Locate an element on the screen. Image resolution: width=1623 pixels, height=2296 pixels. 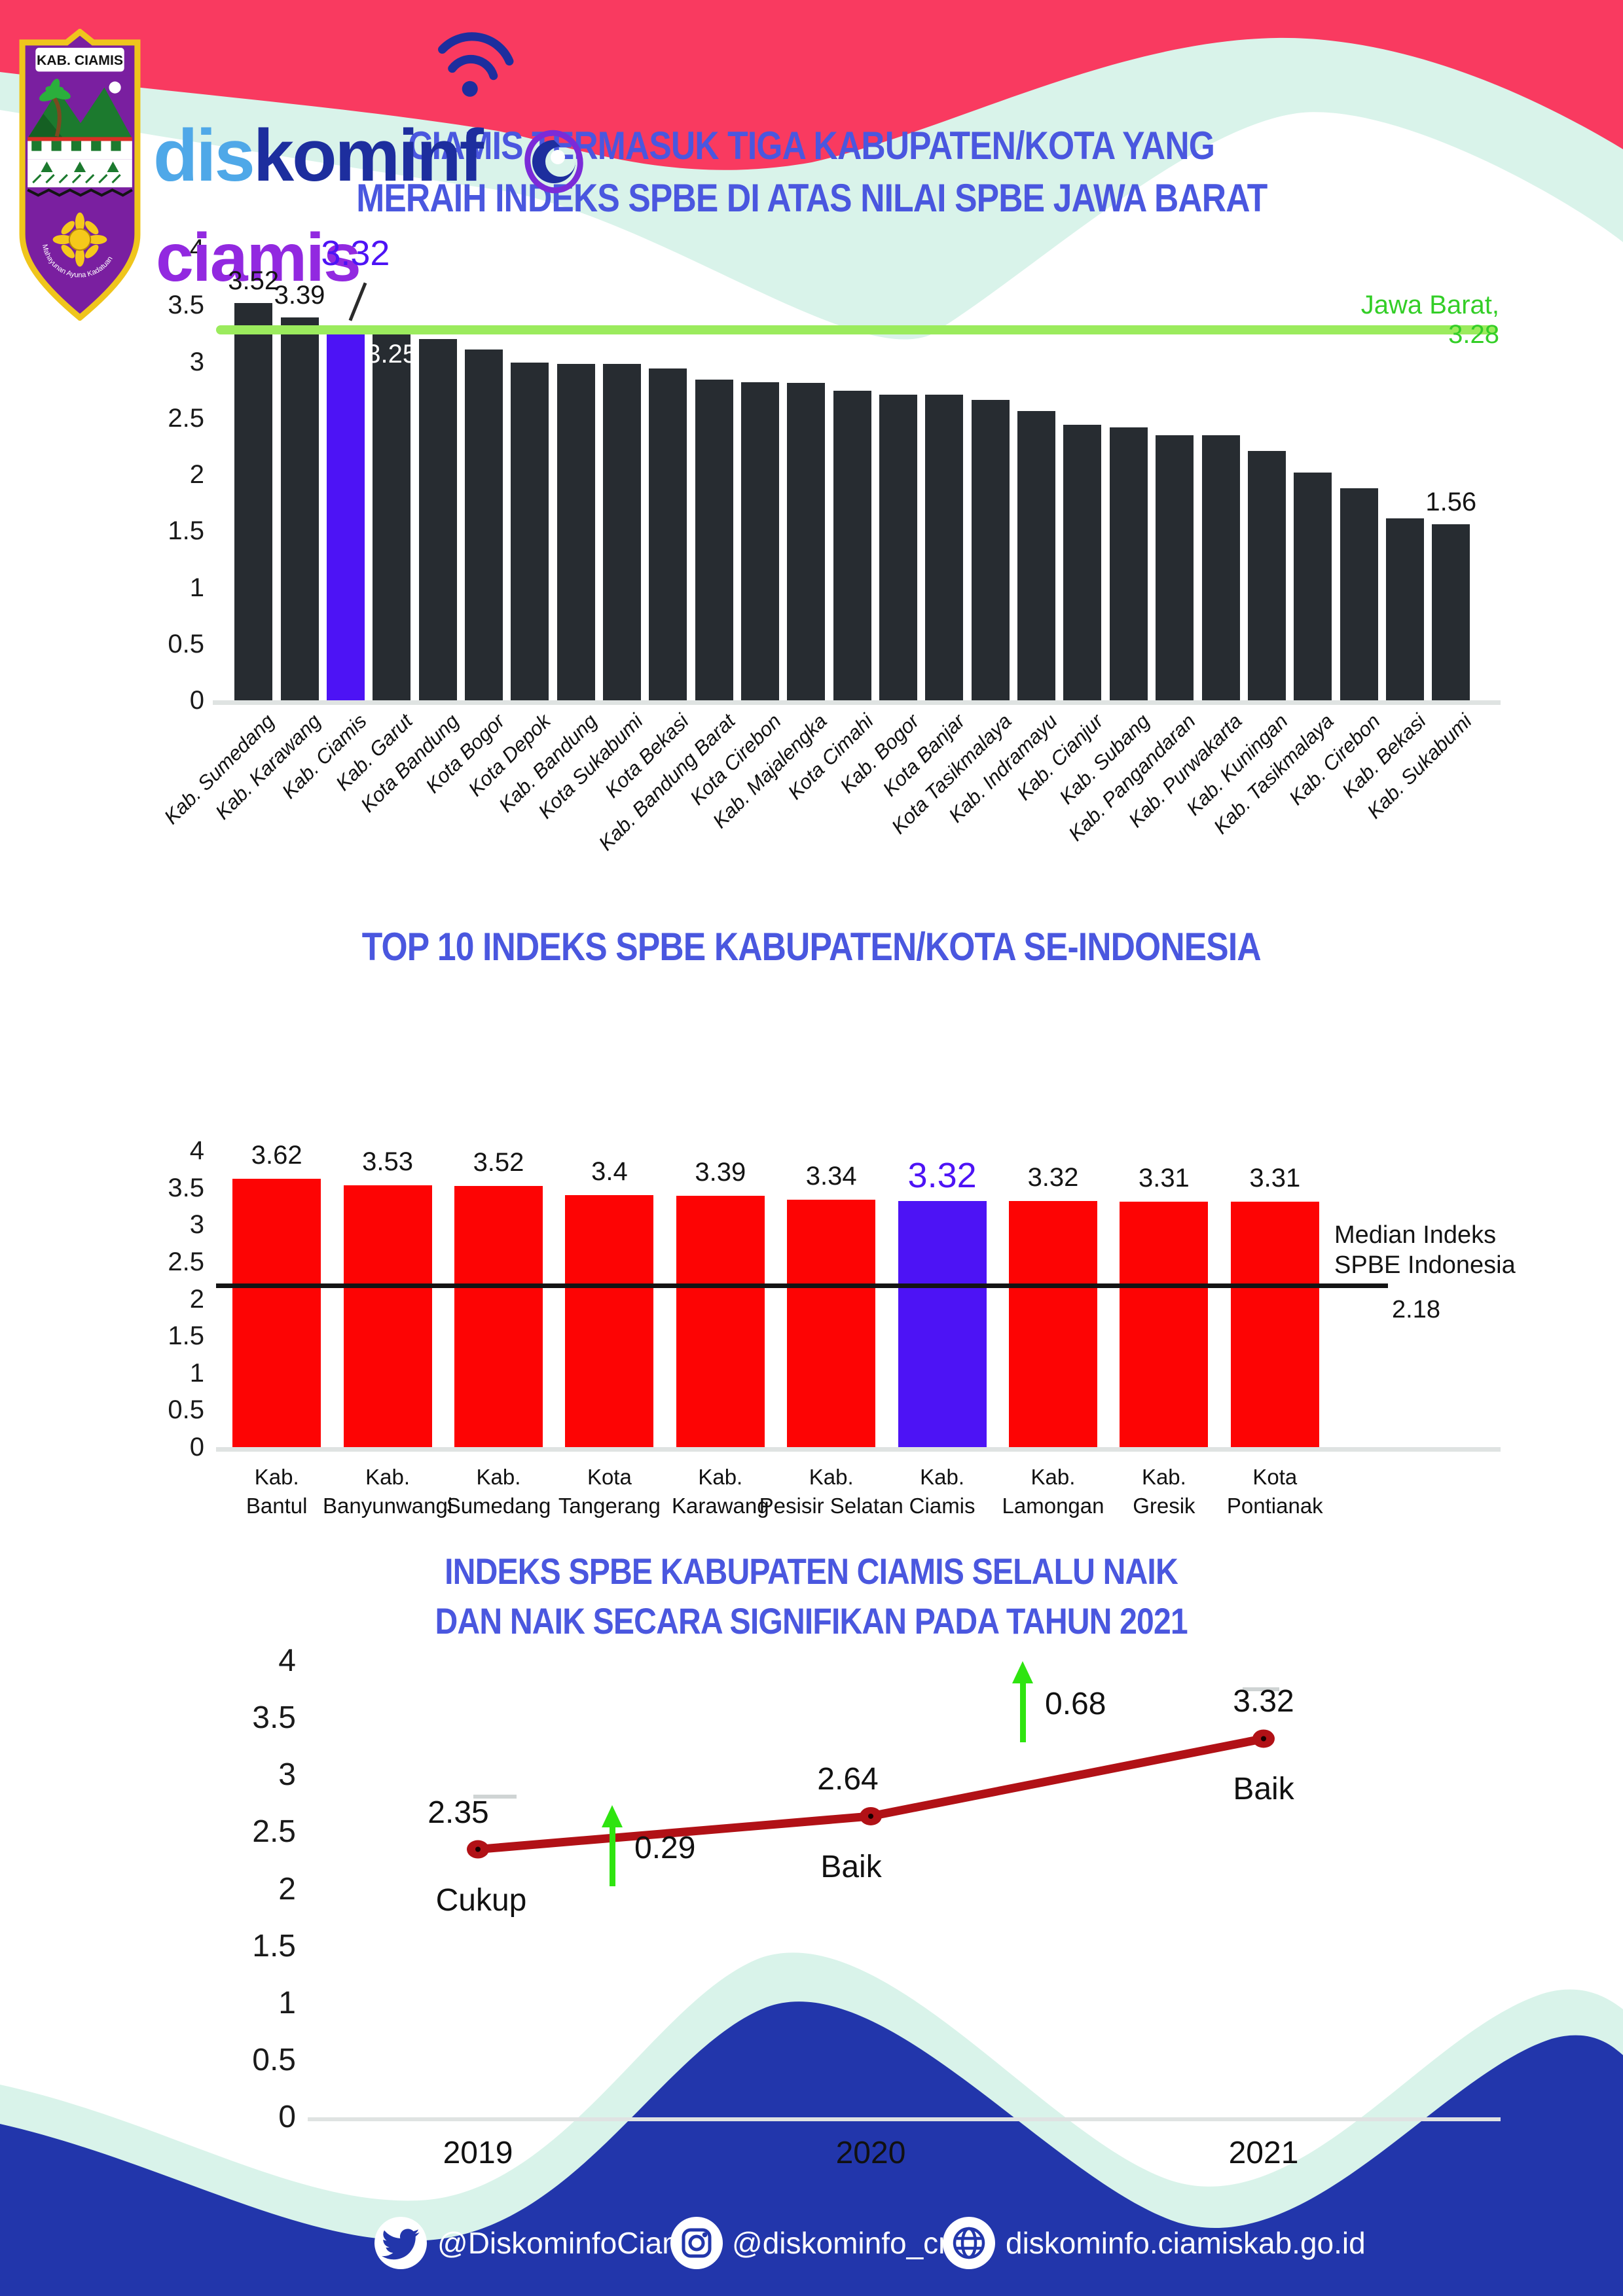
chart2-xlabel-line2: Pesisir Selatan is located at coordinates (831, 1506).